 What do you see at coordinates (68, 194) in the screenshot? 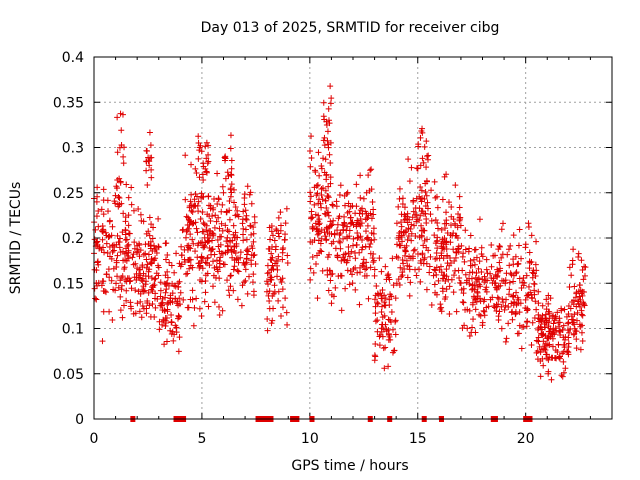
I see `y-tick-label: 0.25` at bounding box center [68, 194].